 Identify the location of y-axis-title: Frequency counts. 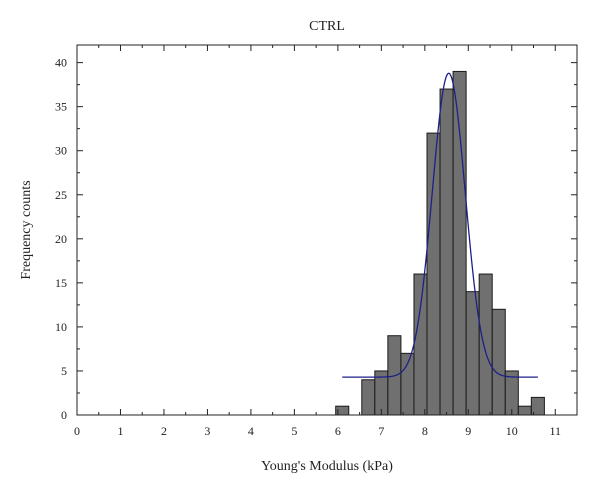
(26, 229).